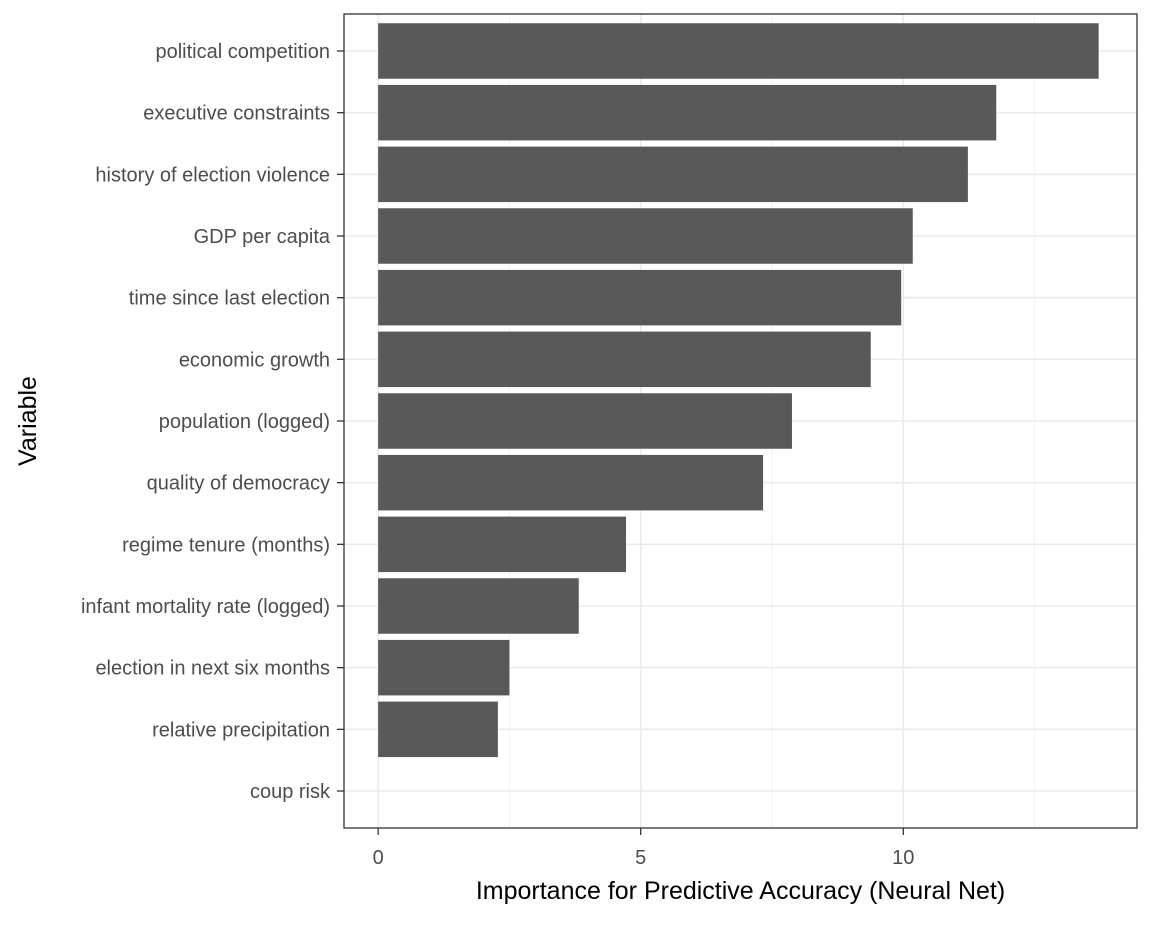 This screenshot has width=1152, height=926. What do you see at coordinates (378, 858) in the screenshot?
I see `x-tick-label: 0` at bounding box center [378, 858].